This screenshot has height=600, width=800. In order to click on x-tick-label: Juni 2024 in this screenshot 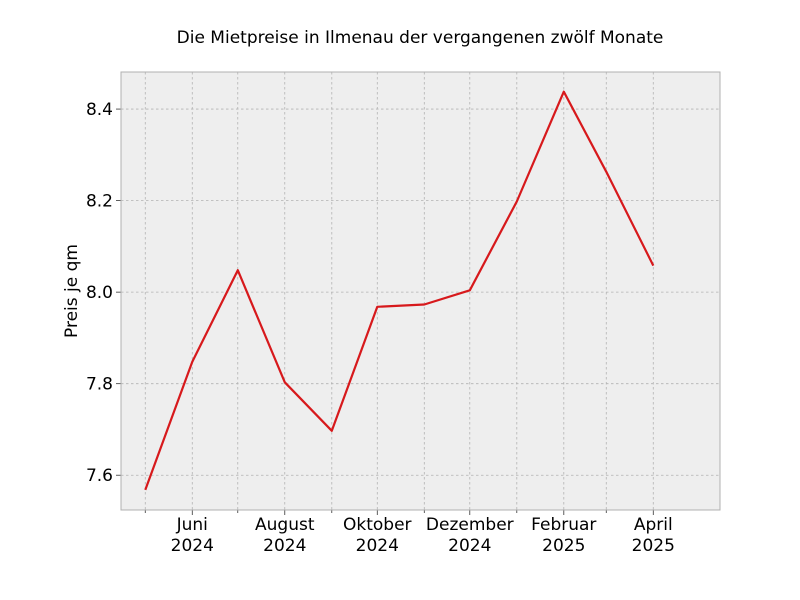, I will do `click(192, 535)`.